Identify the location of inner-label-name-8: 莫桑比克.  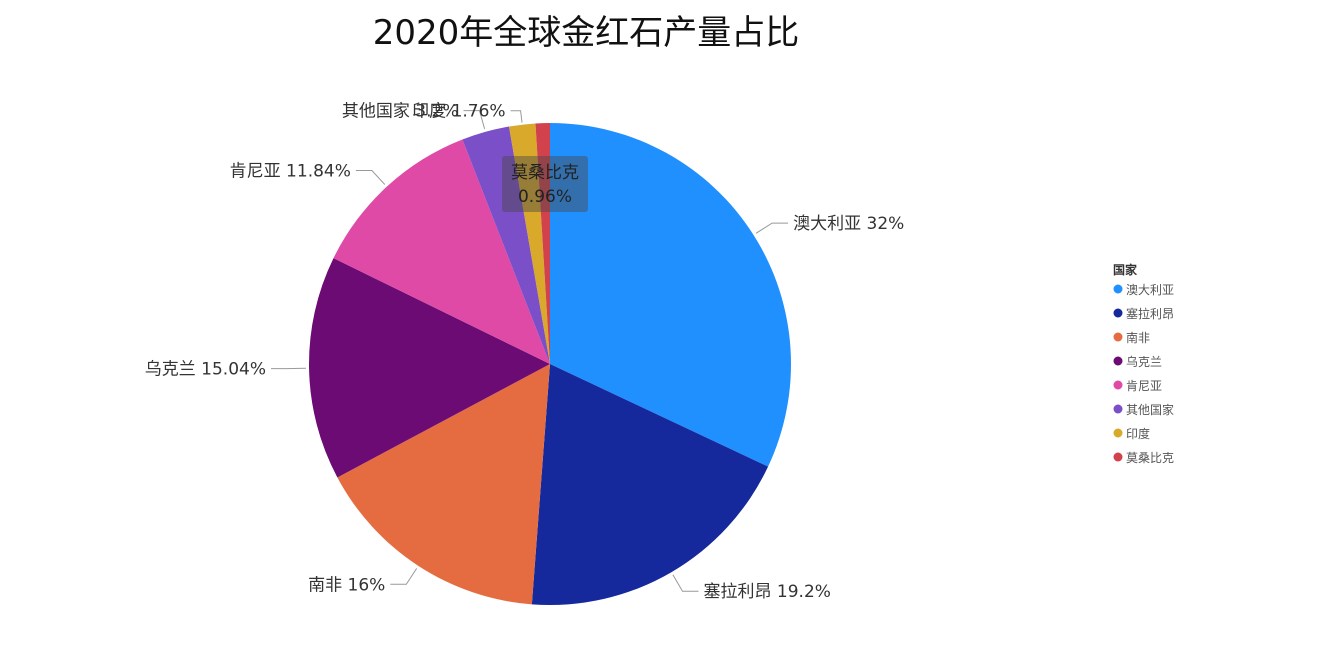
(545, 173).